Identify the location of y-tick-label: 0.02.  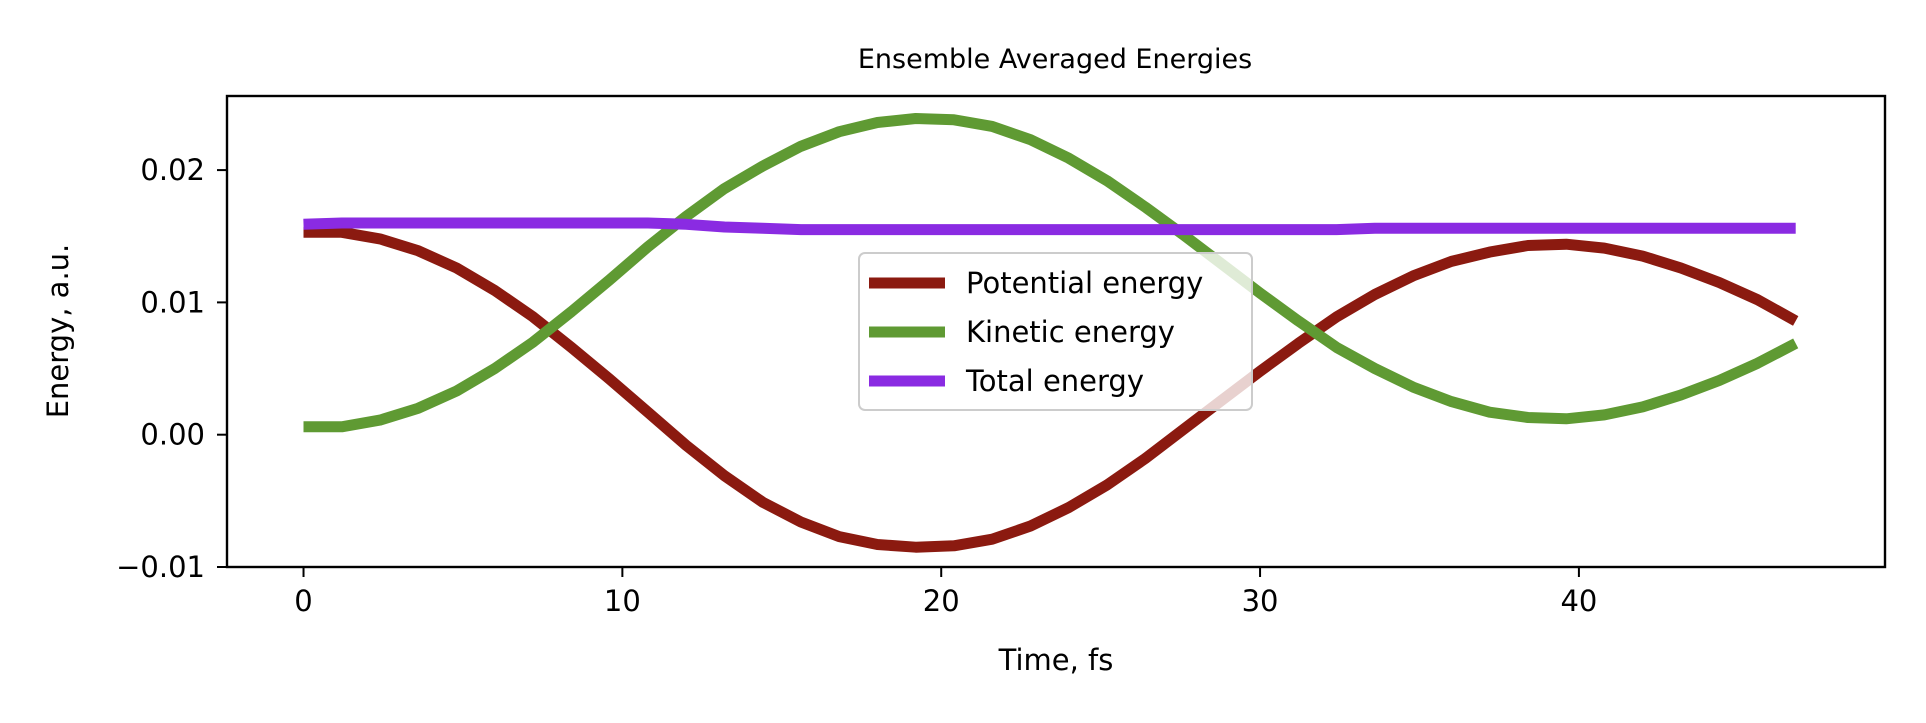
(172, 170).